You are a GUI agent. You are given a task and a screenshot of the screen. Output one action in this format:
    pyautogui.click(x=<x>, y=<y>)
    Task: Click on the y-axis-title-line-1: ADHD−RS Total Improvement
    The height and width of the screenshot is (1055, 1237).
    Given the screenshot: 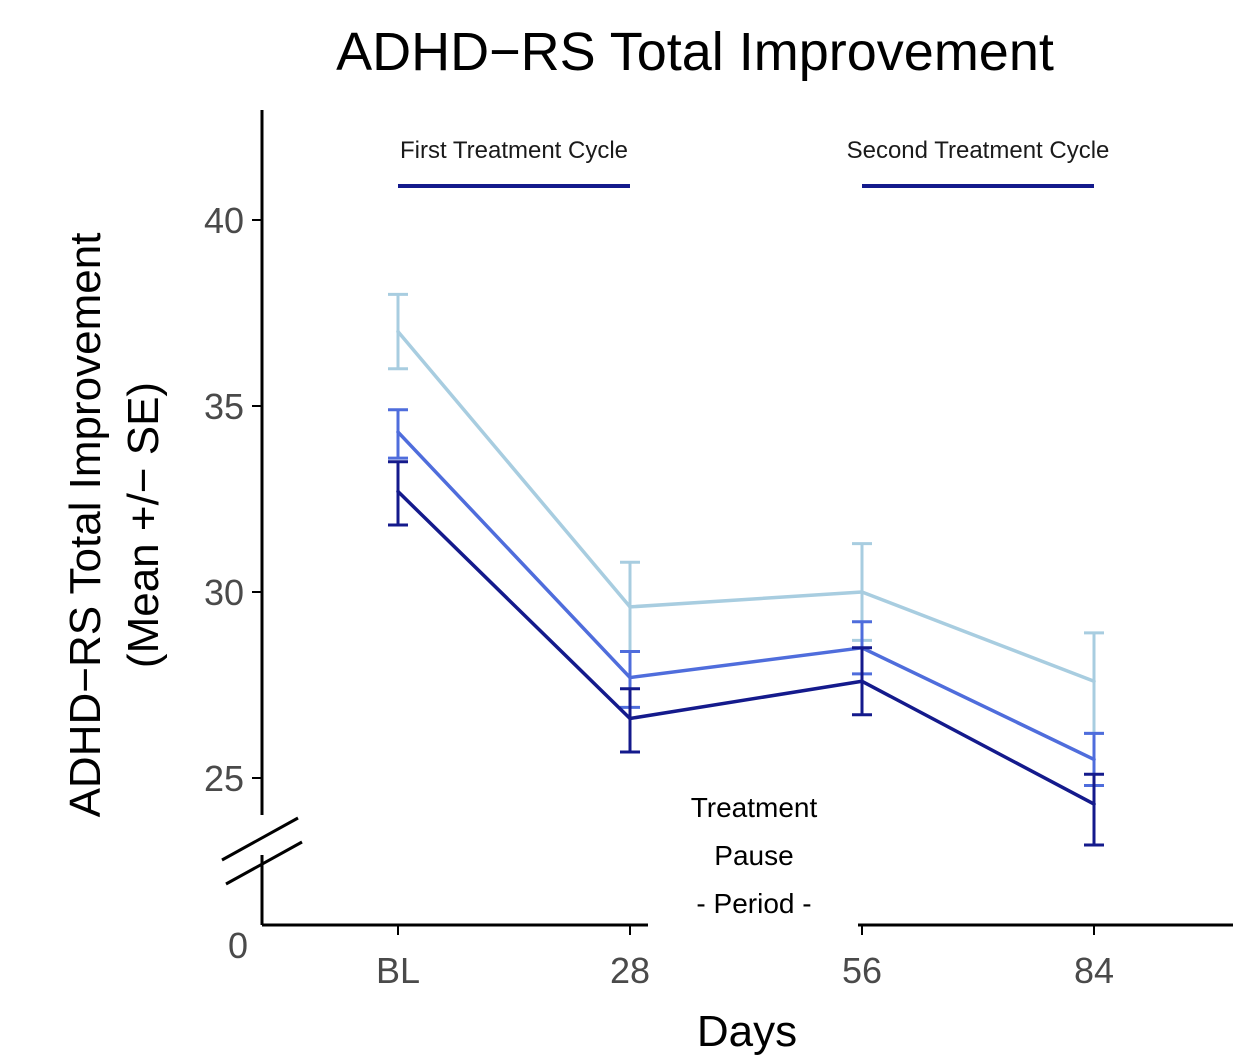 What is the action you would take?
    pyautogui.click(x=85, y=525)
    